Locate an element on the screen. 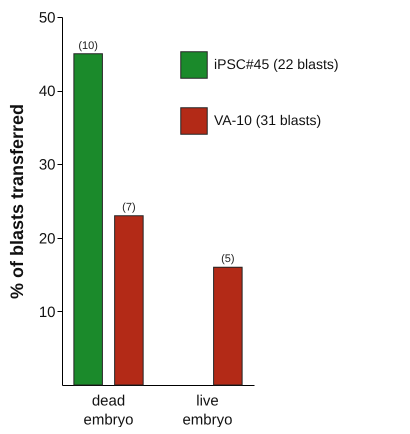  annotation: (5) is located at coordinates (228, 259).